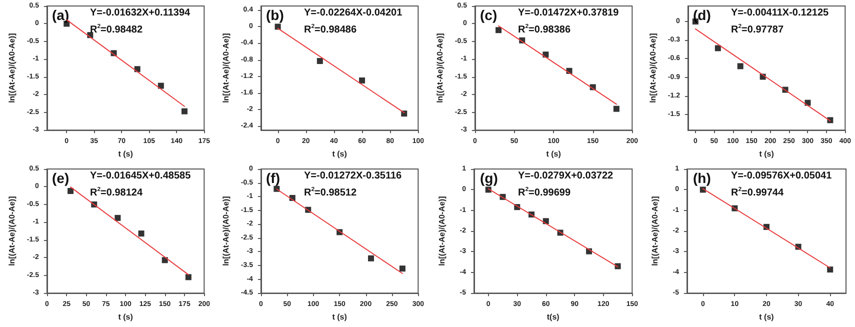 The image size is (855, 327). Describe the element at coordinates (353, 176) in the screenshot. I see `annotation: Y=-0.01272X-0.35116` at that location.